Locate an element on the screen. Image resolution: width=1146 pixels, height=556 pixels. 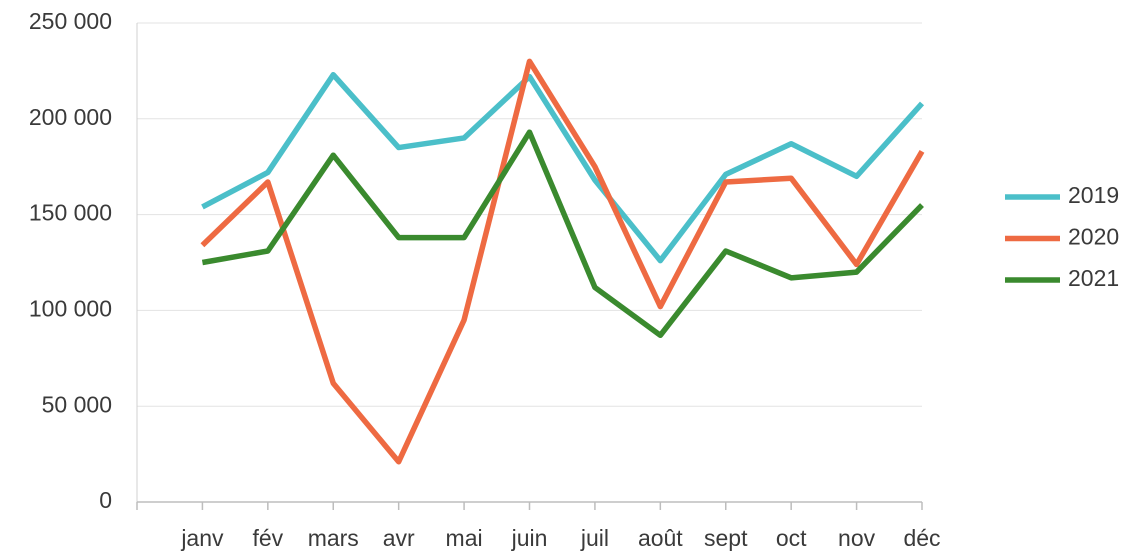
x-tick-label: nov is located at coordinates (857, 538).